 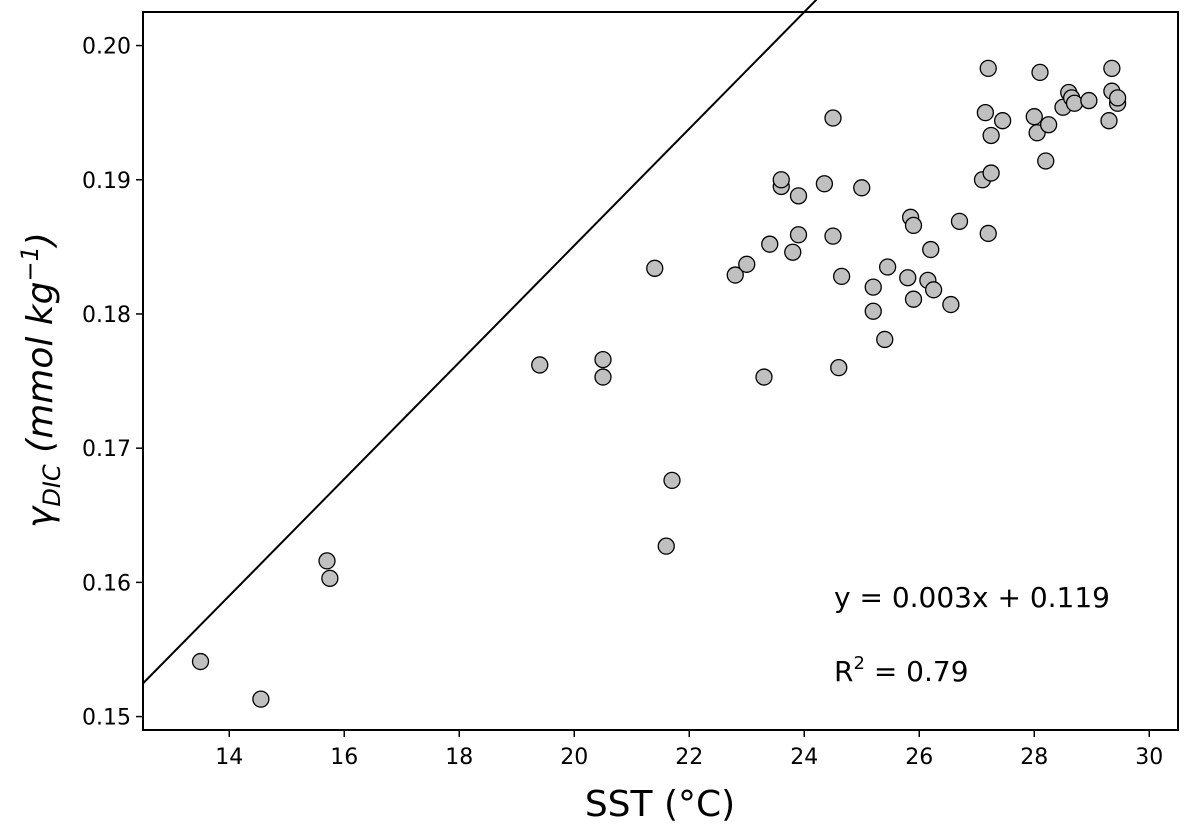 What do you see at coordinates (574, 757) in the screenshot?
I see `x-tick-label: 20` at bounding box center [574, 757].